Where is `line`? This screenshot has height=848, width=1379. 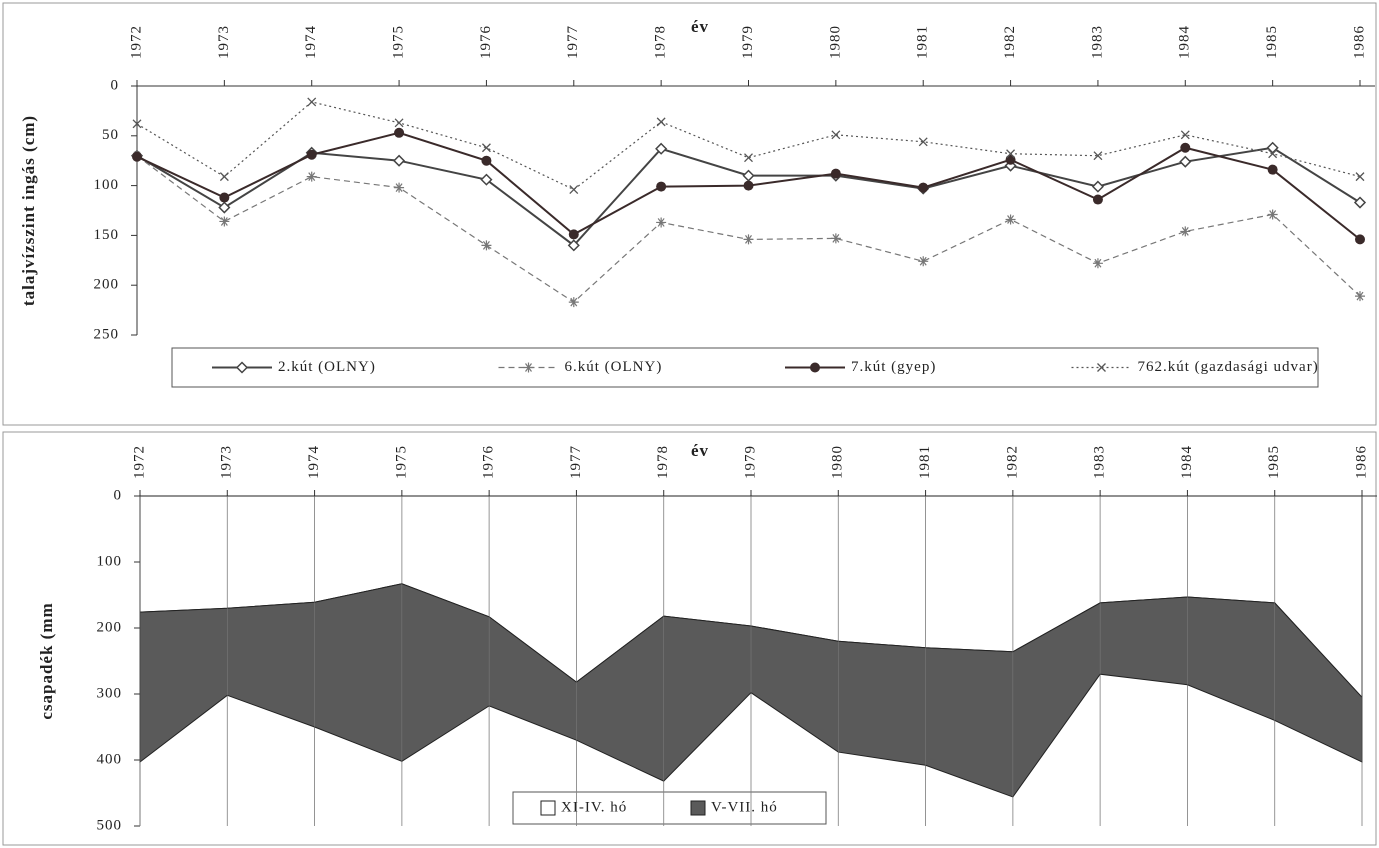 line is located at coordinates (748, 146).